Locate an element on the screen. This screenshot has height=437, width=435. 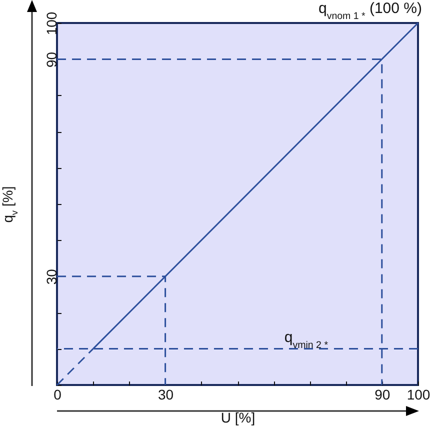
x-axis-title: U [%] is located at coordinates (238, 418).